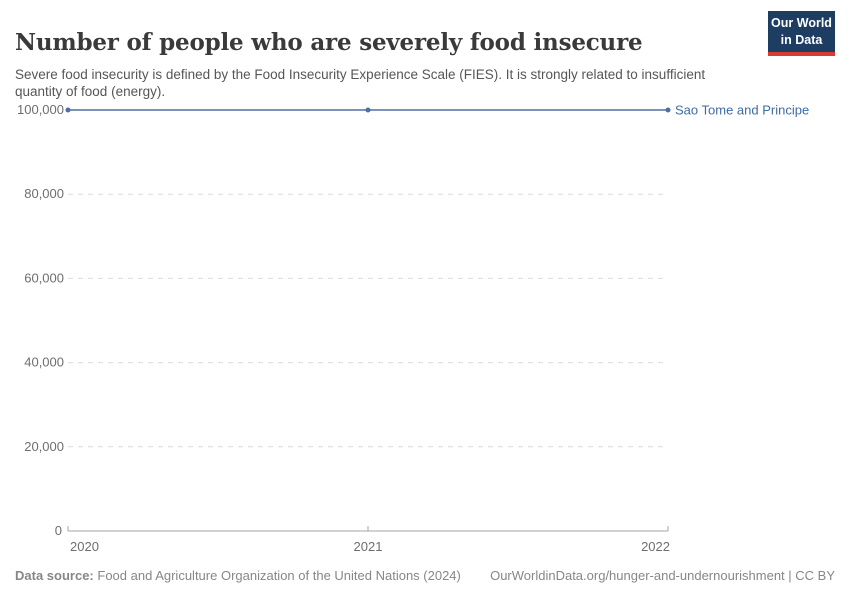 Image resolution: width=850 pixels, height=600 pixels. Describe the element at coordinates (801, 39) in the screenshot. I see `owid-logo-line2: in Data` at that location.